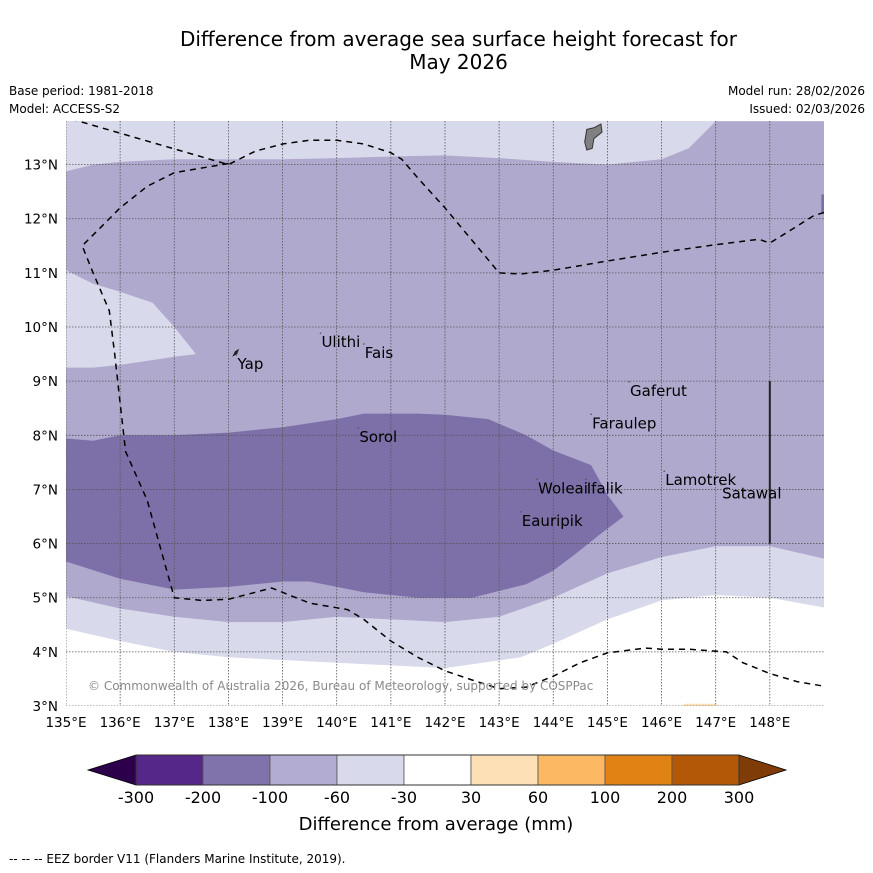 The width and height of the screenshot is (873, 873). What do you see at coordinates (81, 91) in the screenshot?
I see `base-period: Base period: 1981-2018` at bounding box center [81, 91].